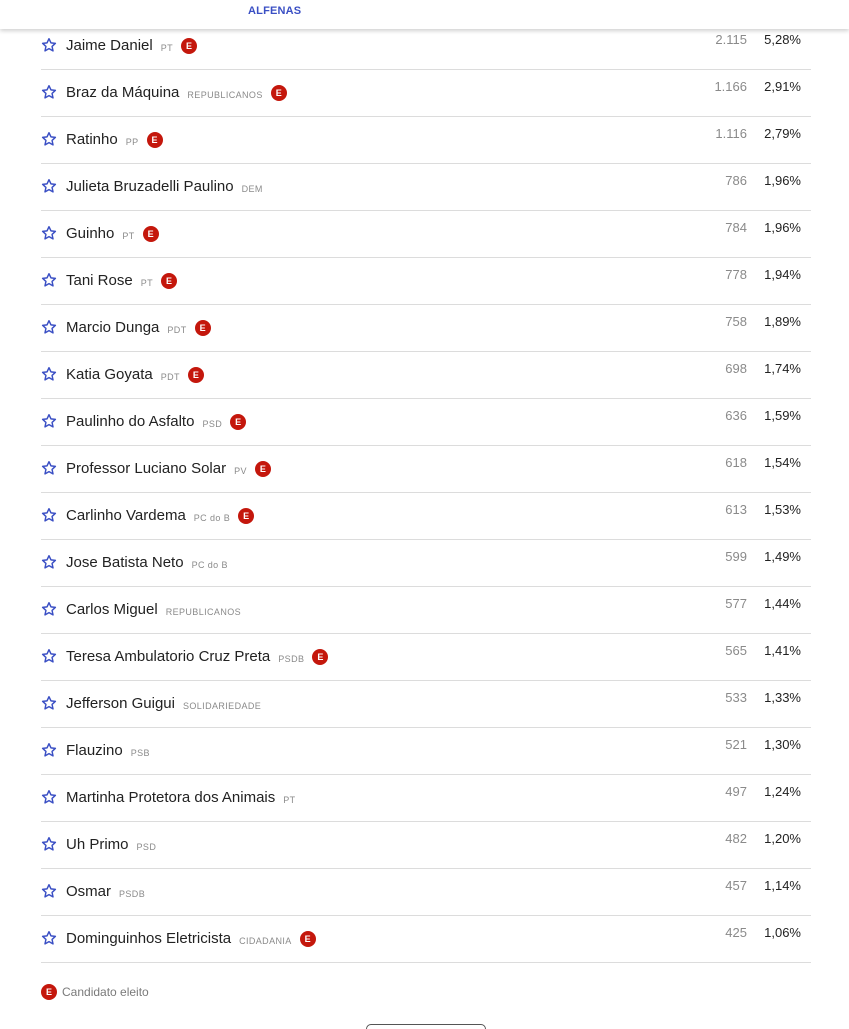 Image resolution: width=849 pixels, height=1029 pixels. I want to click on candidate-percentage: 5,28%, so click(782, 39).